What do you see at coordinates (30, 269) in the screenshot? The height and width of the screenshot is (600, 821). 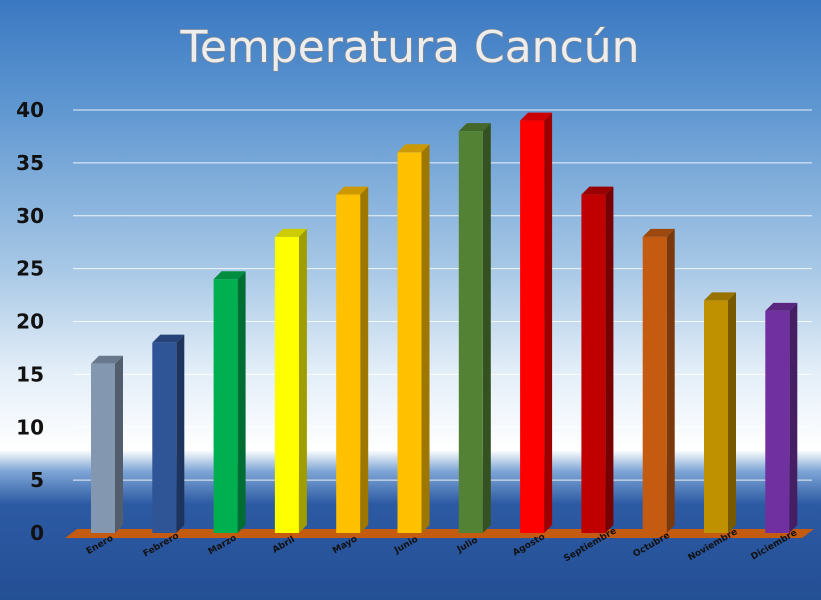 I see `y-tick-label: 25` at bounding box center [30, 269].